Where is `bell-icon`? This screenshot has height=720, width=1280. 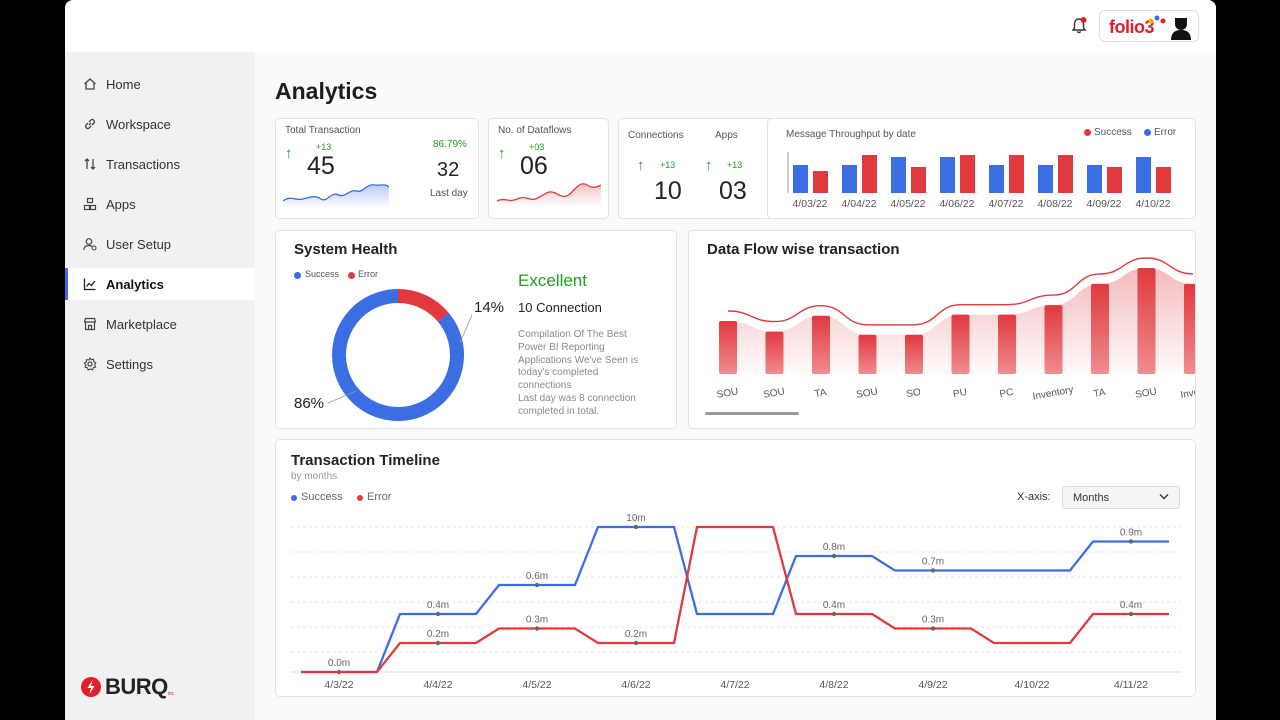 bell-icon is located at coordinates (1079, 26).